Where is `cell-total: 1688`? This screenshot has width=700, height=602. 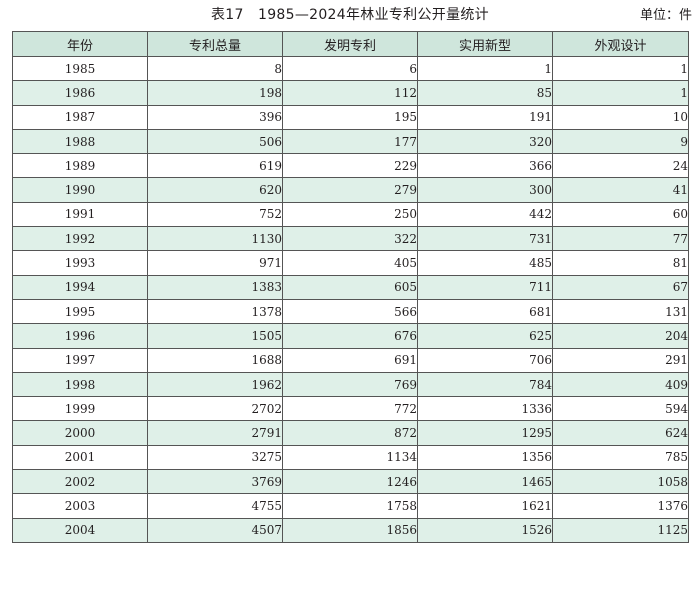
cell-total: 1688 is located at coordinates (215, 360).